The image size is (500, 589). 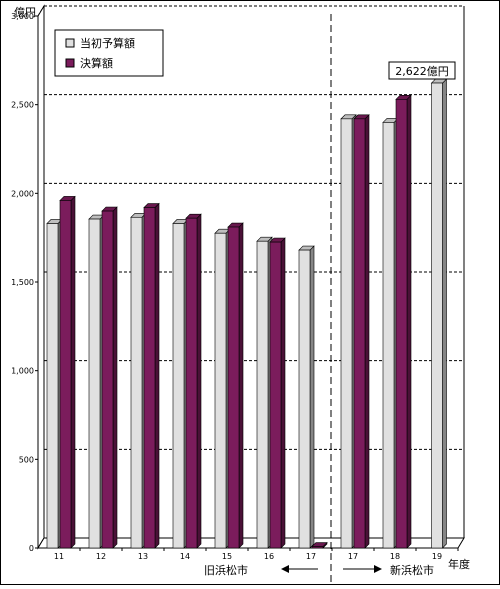 I want to click on y-tick-label: 2,000, so click(x=22, y=193).